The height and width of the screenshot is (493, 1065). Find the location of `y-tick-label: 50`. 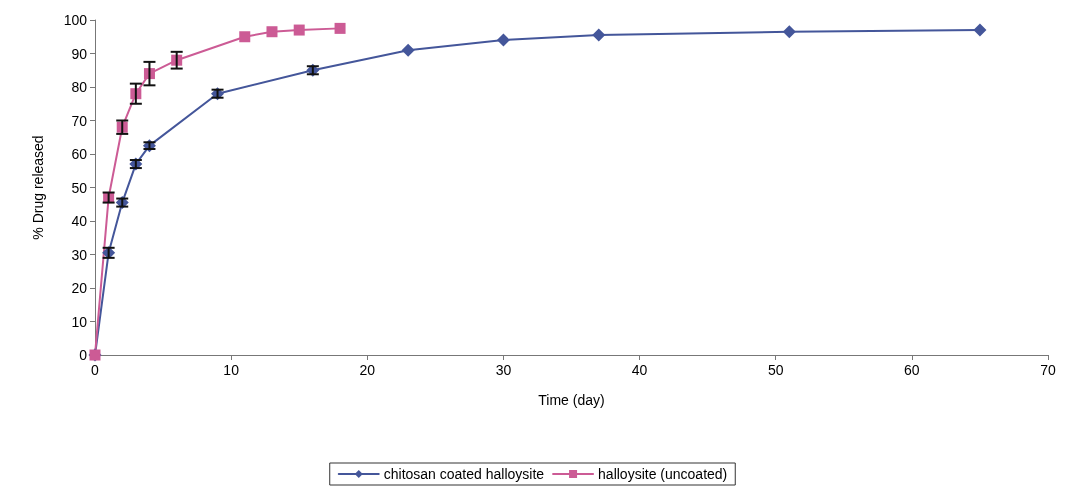

y-tick-label: 50 is located at coordinates (79, 187).